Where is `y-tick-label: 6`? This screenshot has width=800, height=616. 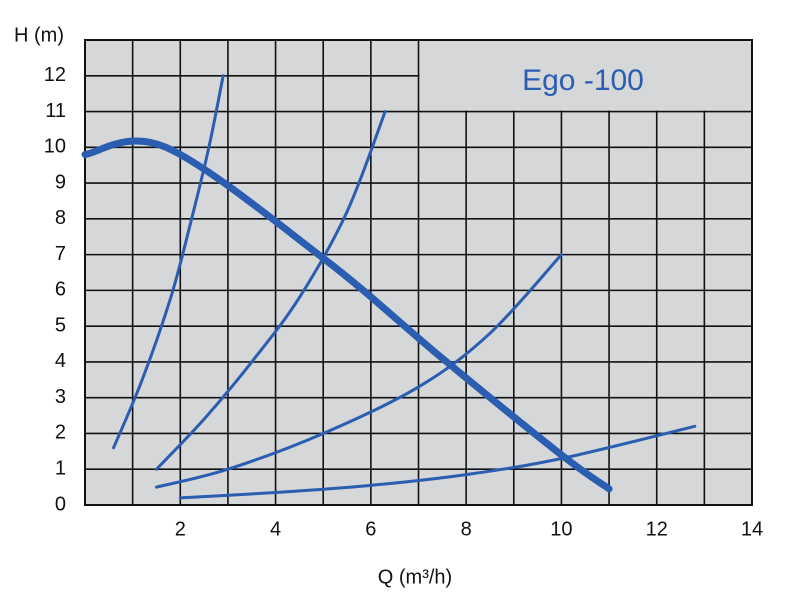
y-tick-label: 6 is located at coordinates (60, 290).